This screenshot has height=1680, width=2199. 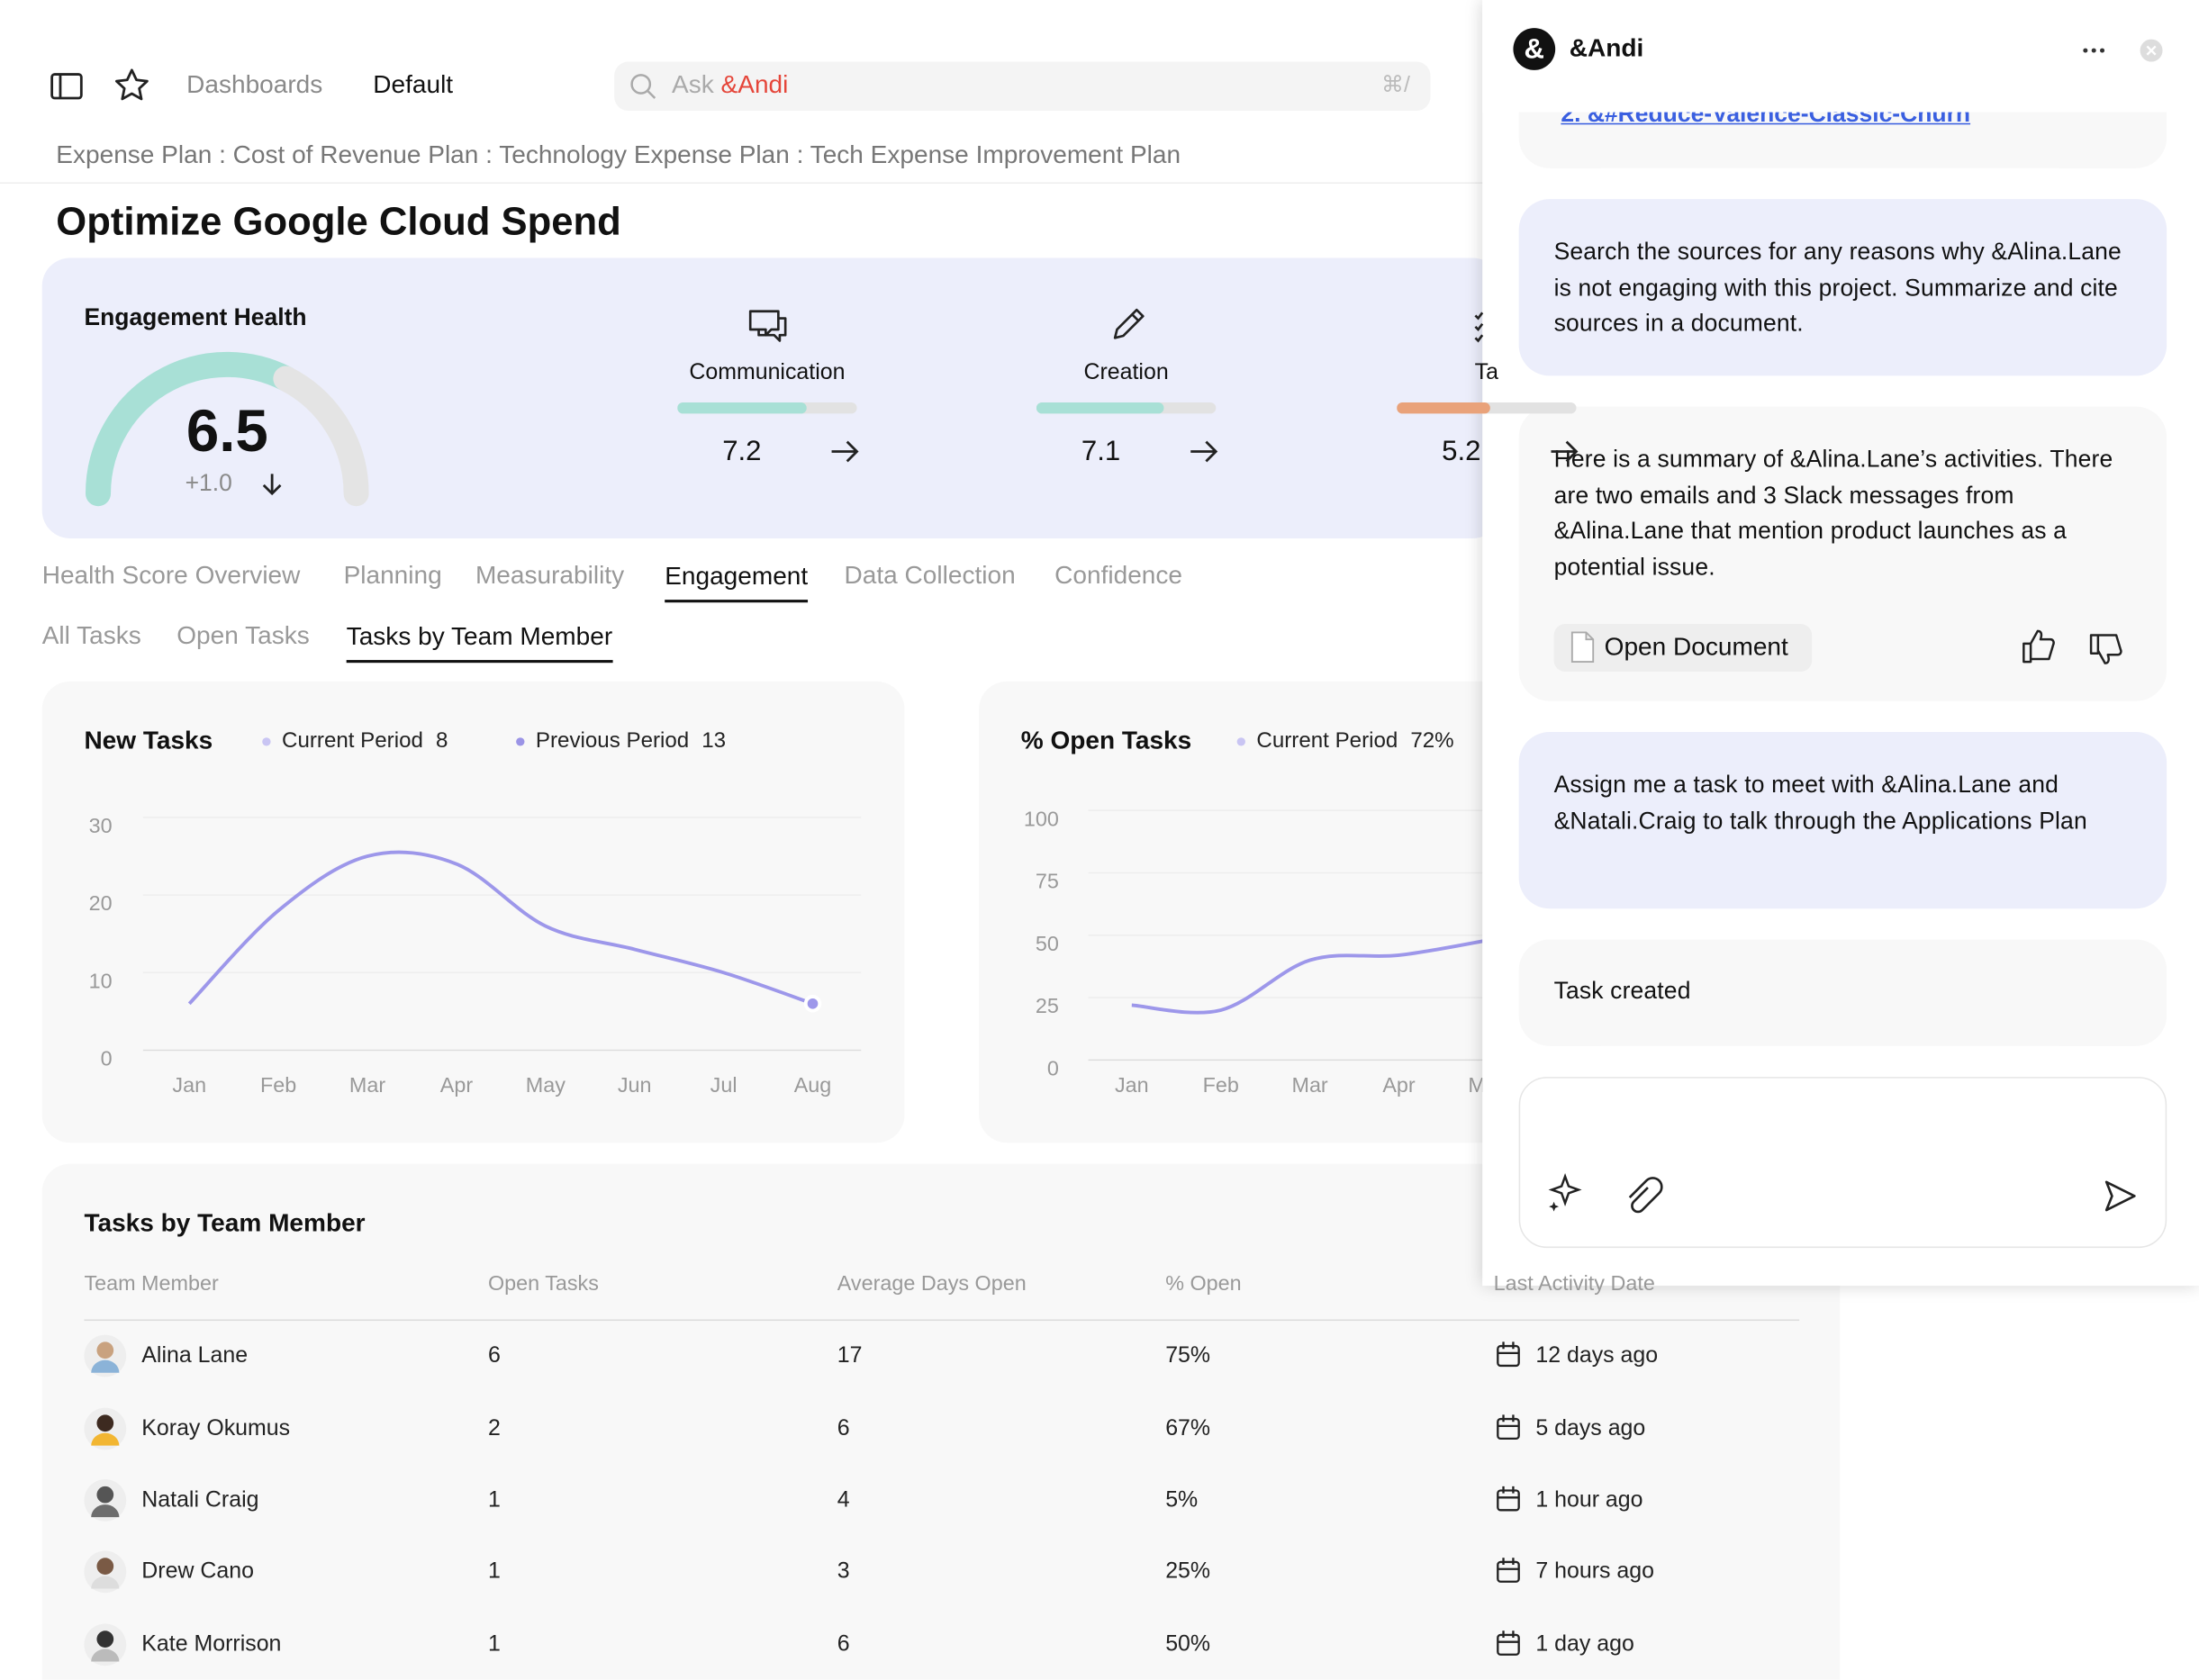 I want to click on chat-message: Task created, so click(x=1843, y=993).